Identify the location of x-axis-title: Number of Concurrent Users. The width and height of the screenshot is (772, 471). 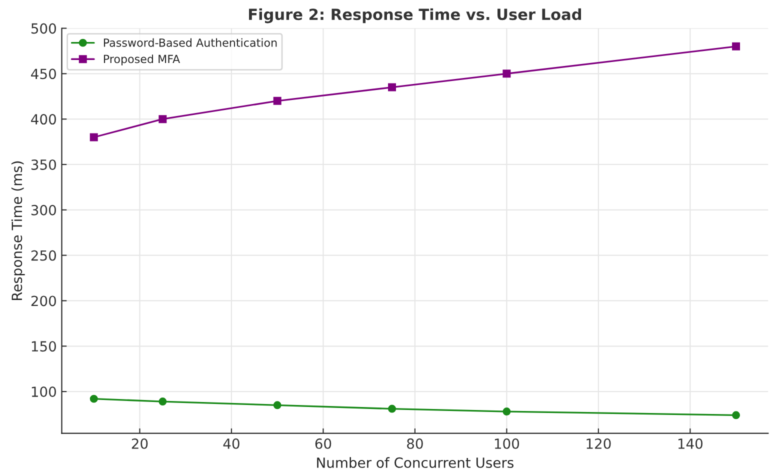
(415, 462).